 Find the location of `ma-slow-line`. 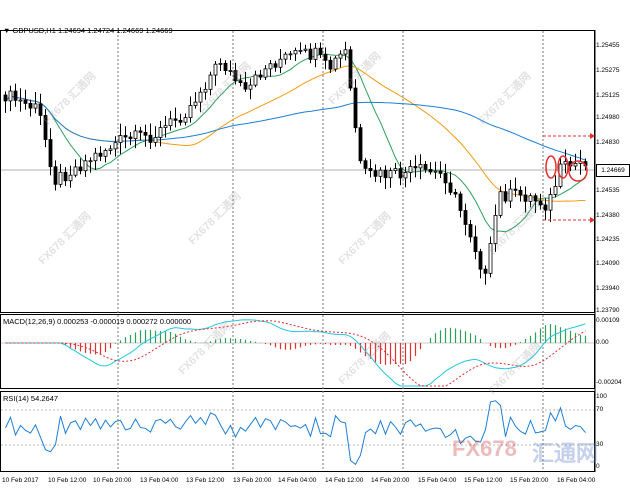

ma-slow-line is located at coordinates (295, 128).